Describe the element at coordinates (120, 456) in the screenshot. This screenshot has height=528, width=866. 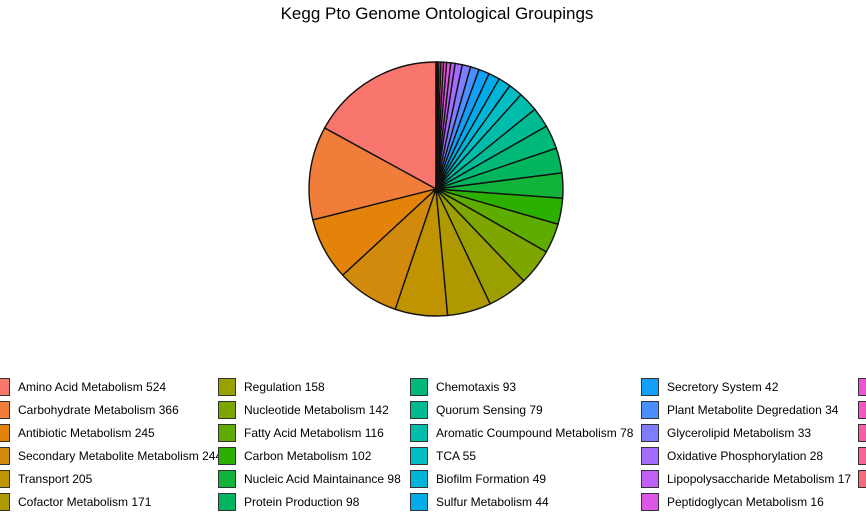
I see `legend-label: Secondary Metabolite Metabolism 244` at that location.